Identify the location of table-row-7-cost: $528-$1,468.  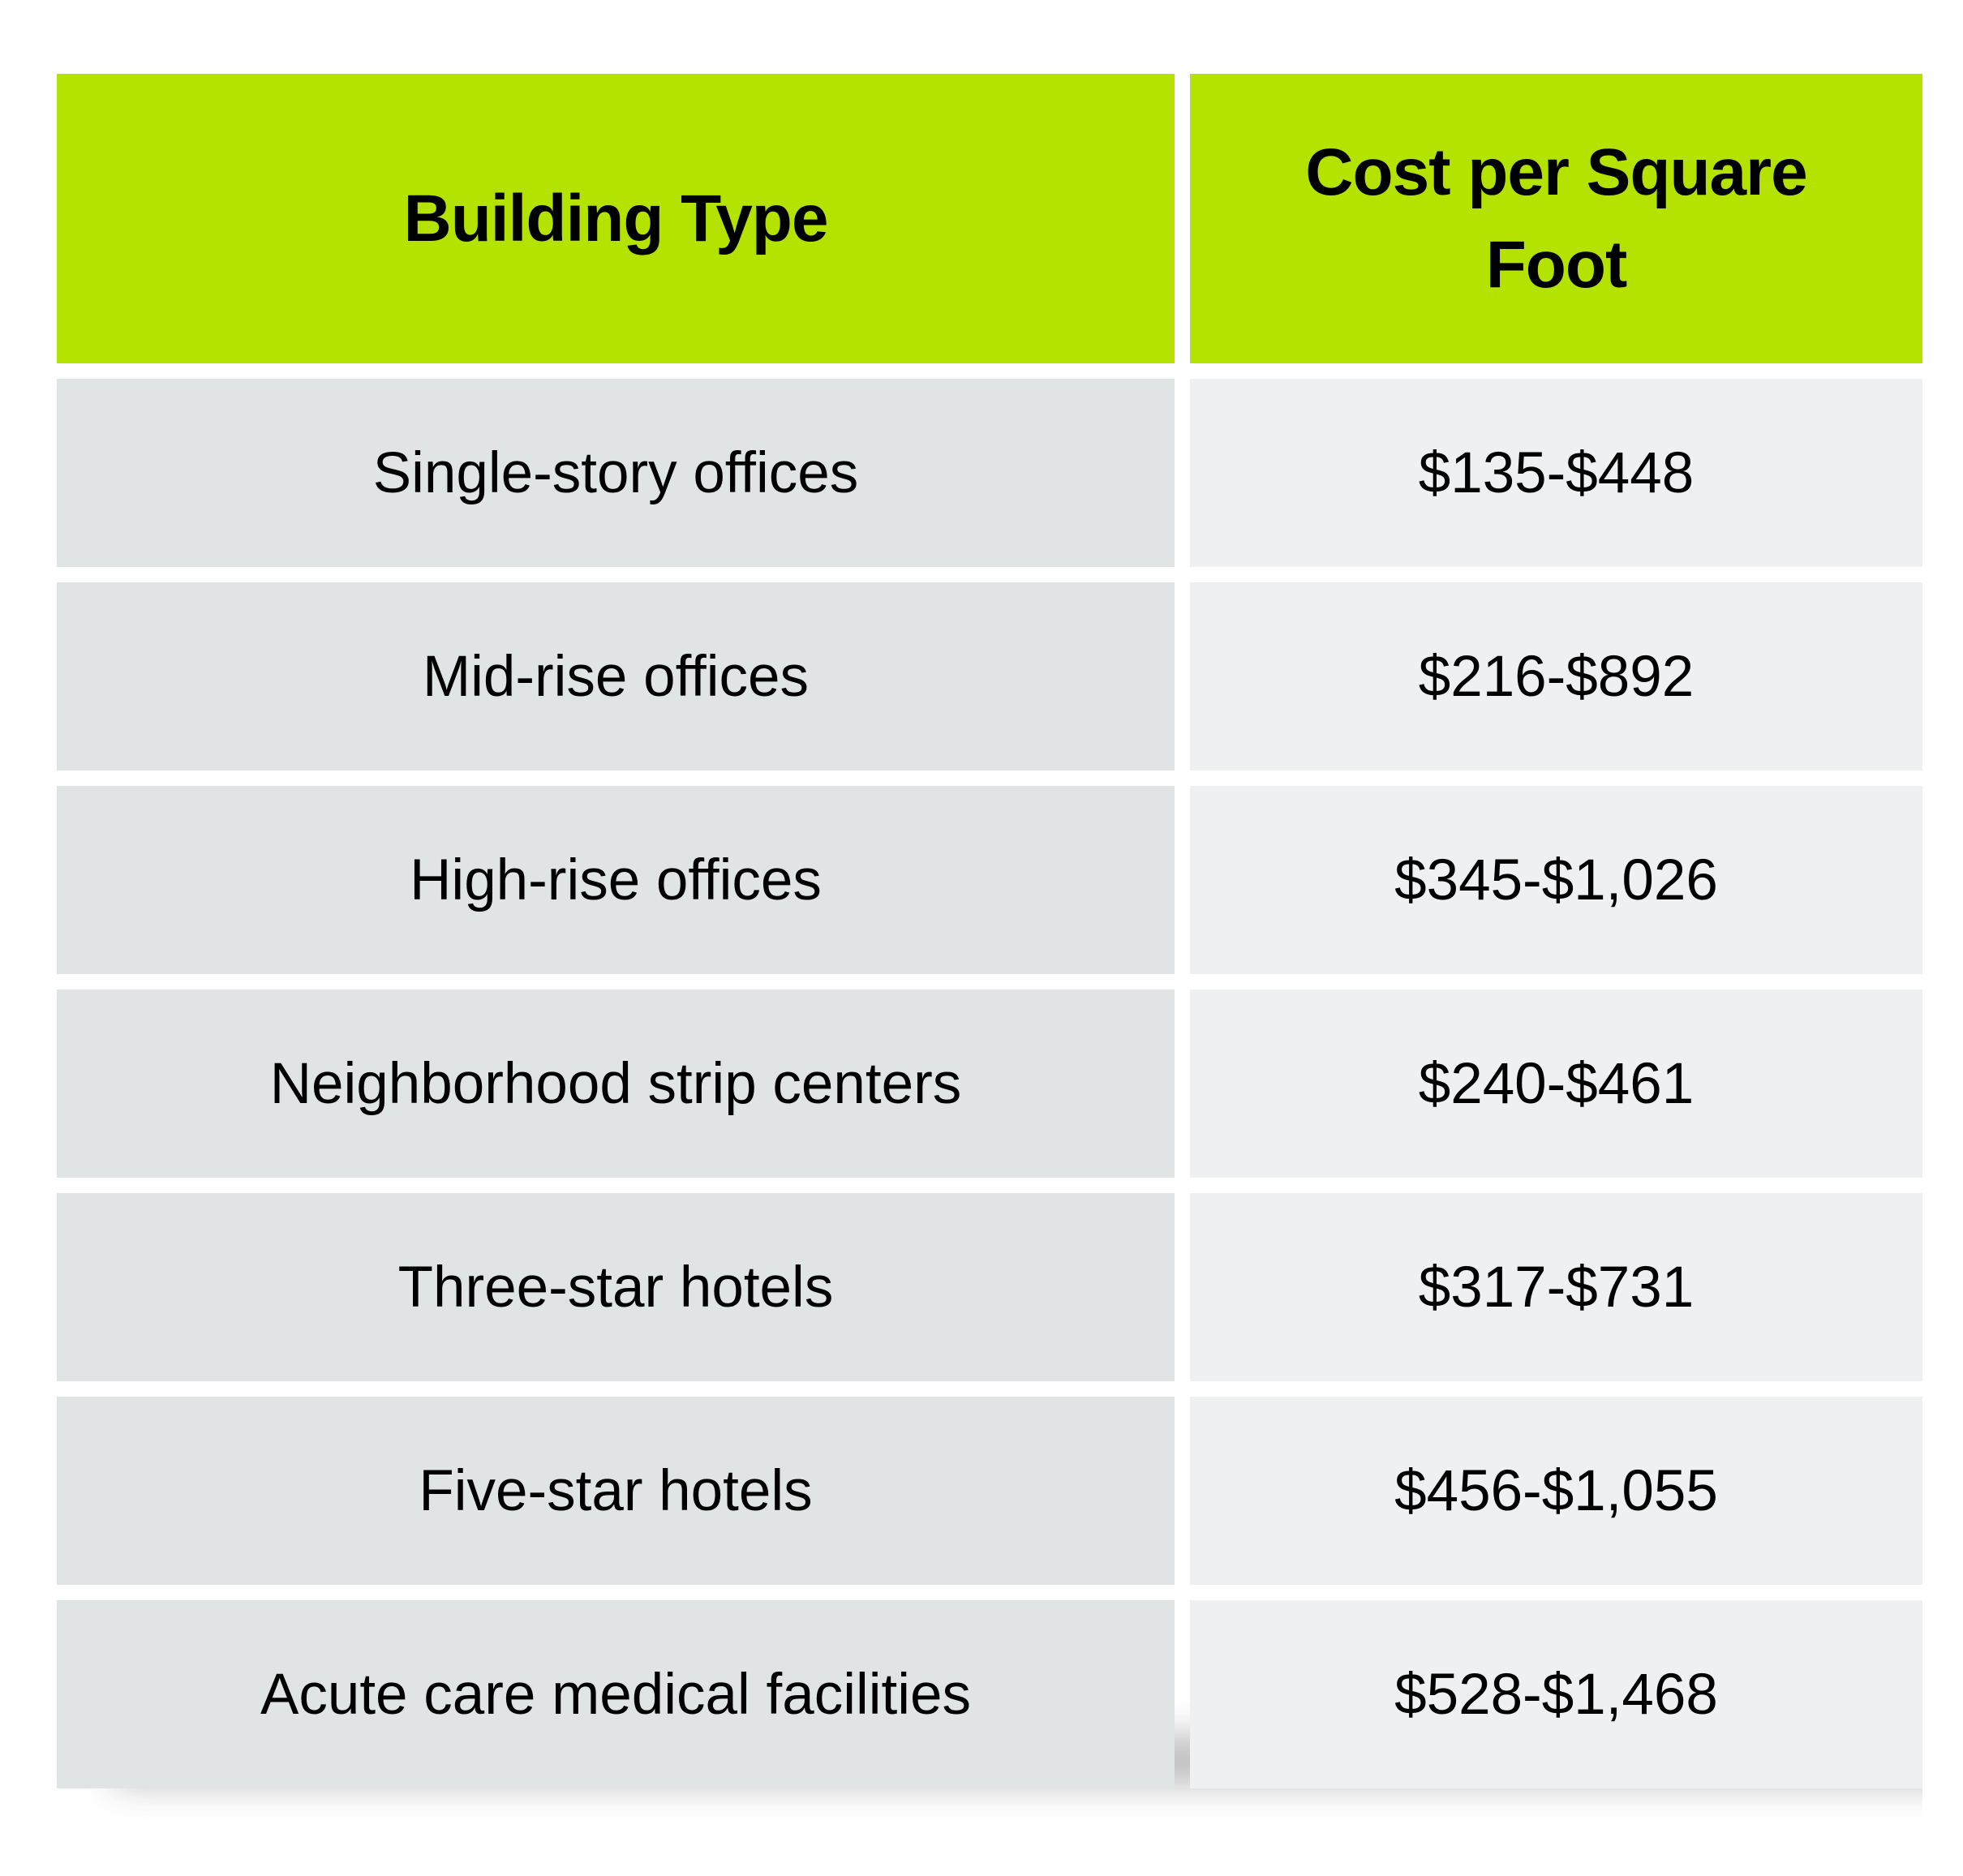
(1556, 1694).